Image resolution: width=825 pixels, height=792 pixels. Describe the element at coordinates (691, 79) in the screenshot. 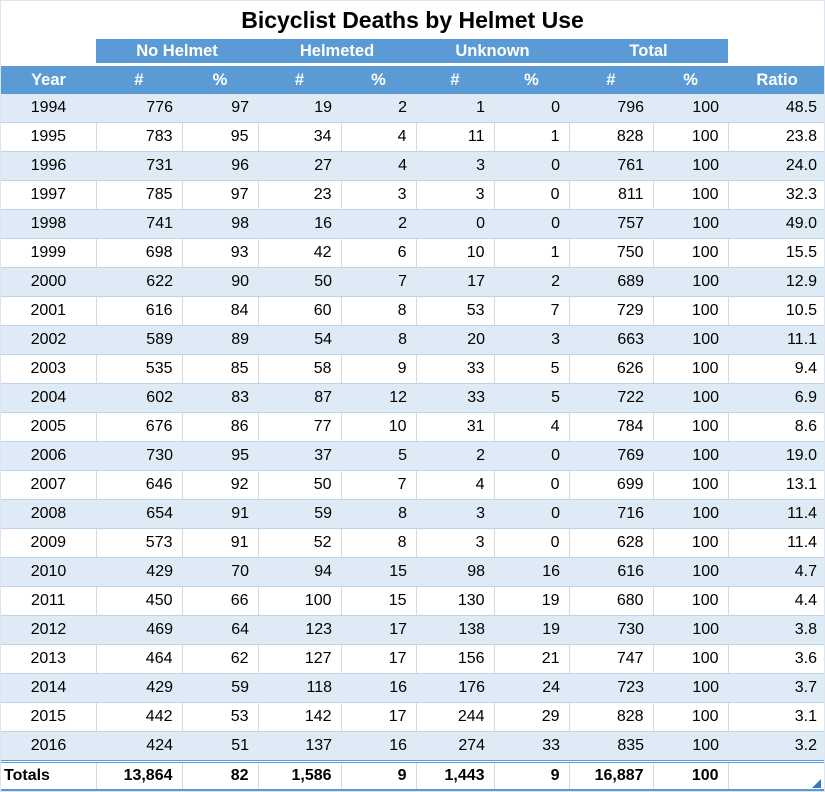

I see `column-header-total-pct: %` at that location.